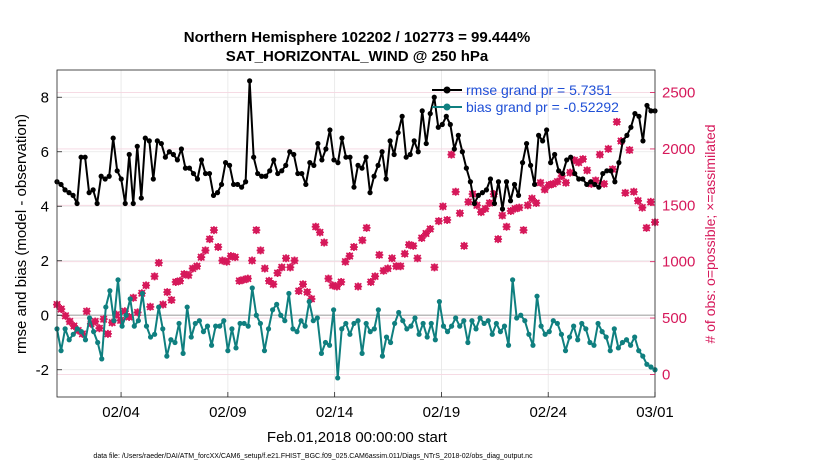  What do you see at coordinates (542, 107) in the screenshot?
I see `legend-bias-label: bias grand pr = -0.52292` at bounding box center [542, 107].